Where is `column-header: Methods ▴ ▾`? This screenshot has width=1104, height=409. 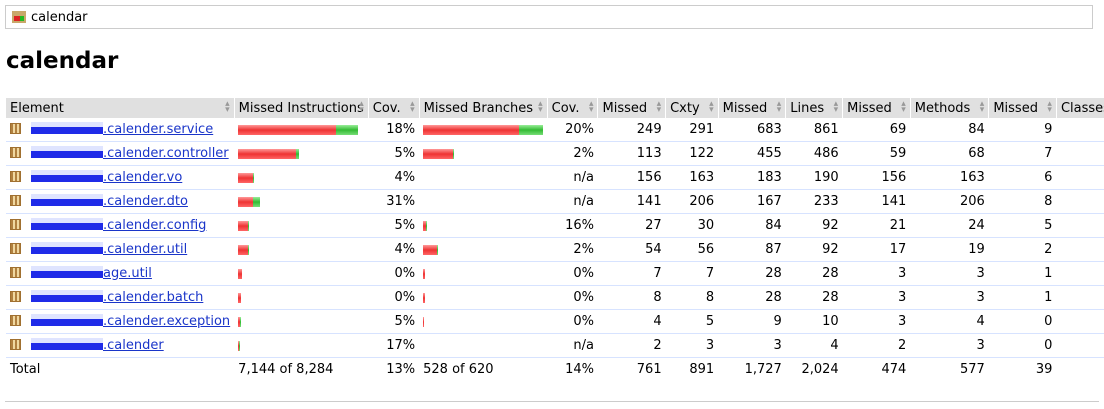
column-header: Methods ▴ ▾ is located at coordinates (950, 108).